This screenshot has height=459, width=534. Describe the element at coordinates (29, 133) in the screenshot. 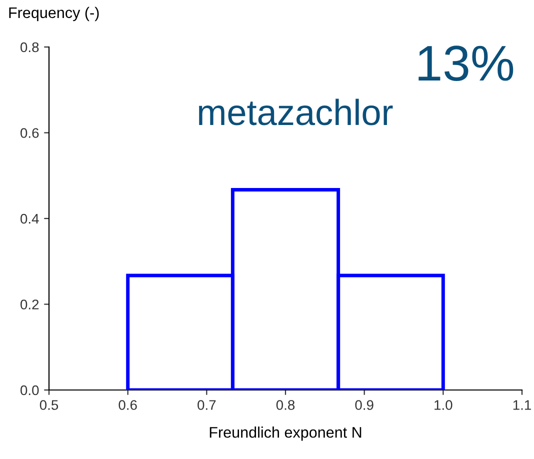

I see `y-tick-label: 0.6` at that location.